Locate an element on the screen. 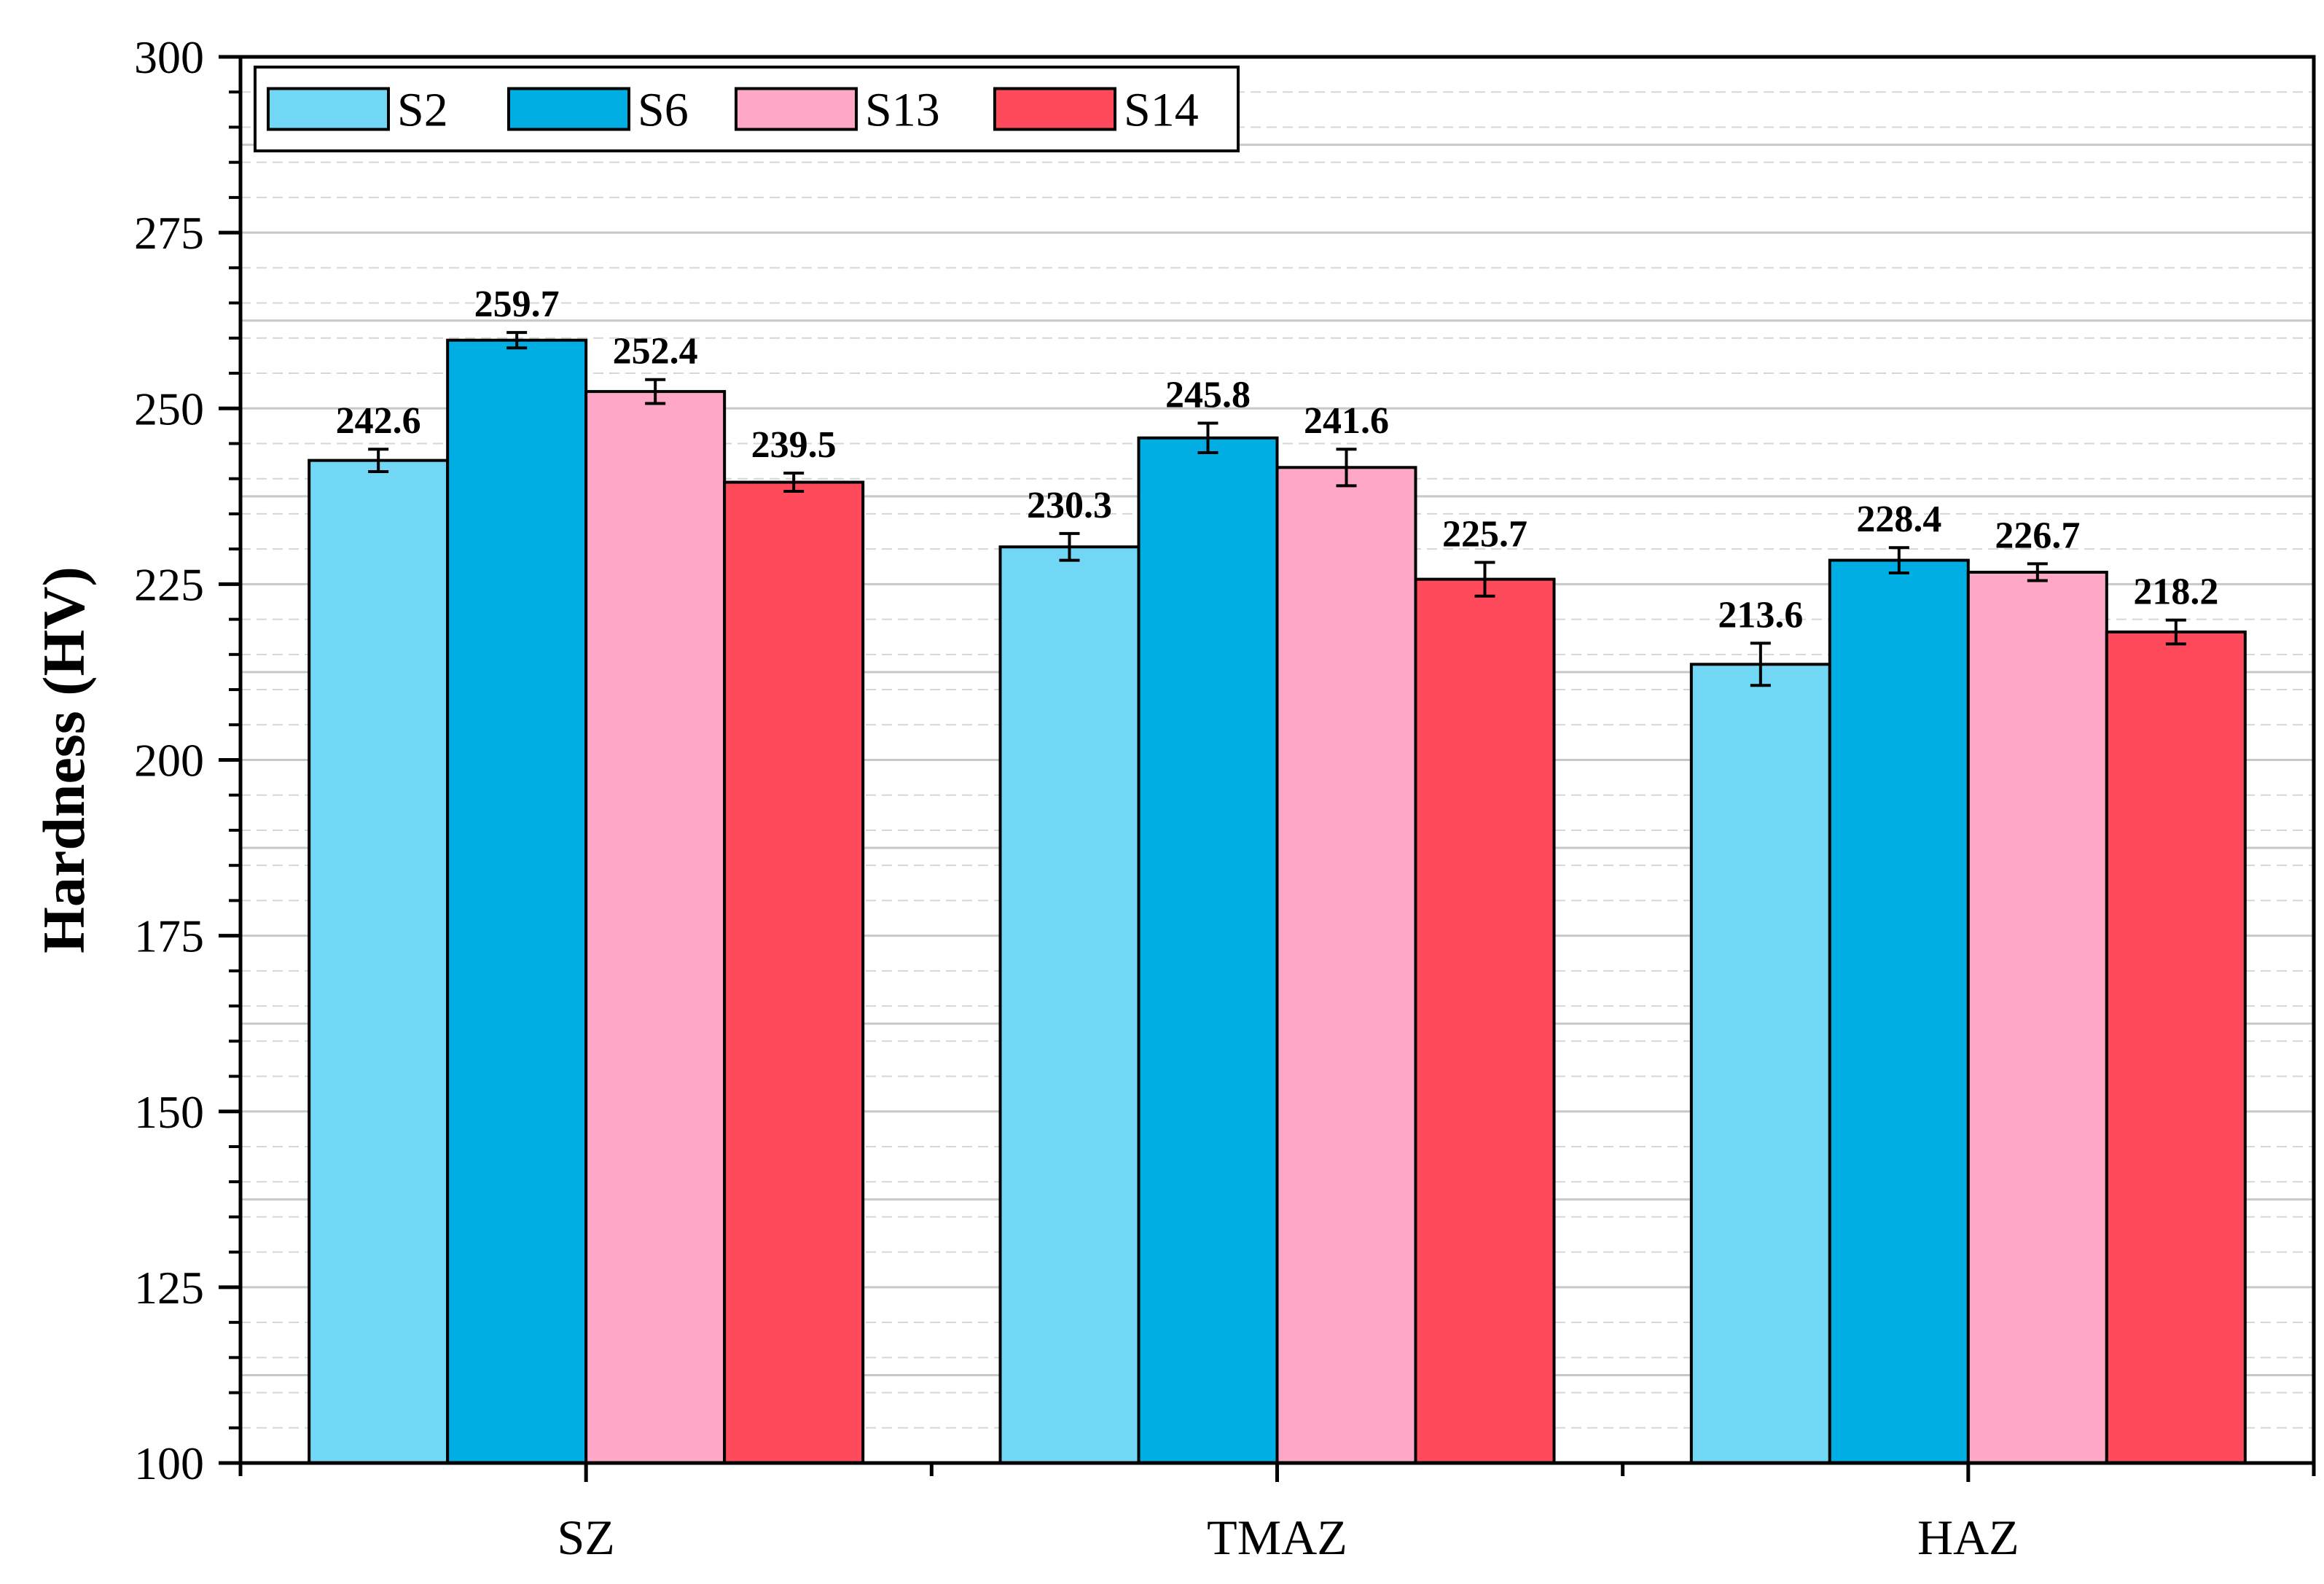  x-category-label-HAZ: HAZ is located at coordinates (1968, 1537).